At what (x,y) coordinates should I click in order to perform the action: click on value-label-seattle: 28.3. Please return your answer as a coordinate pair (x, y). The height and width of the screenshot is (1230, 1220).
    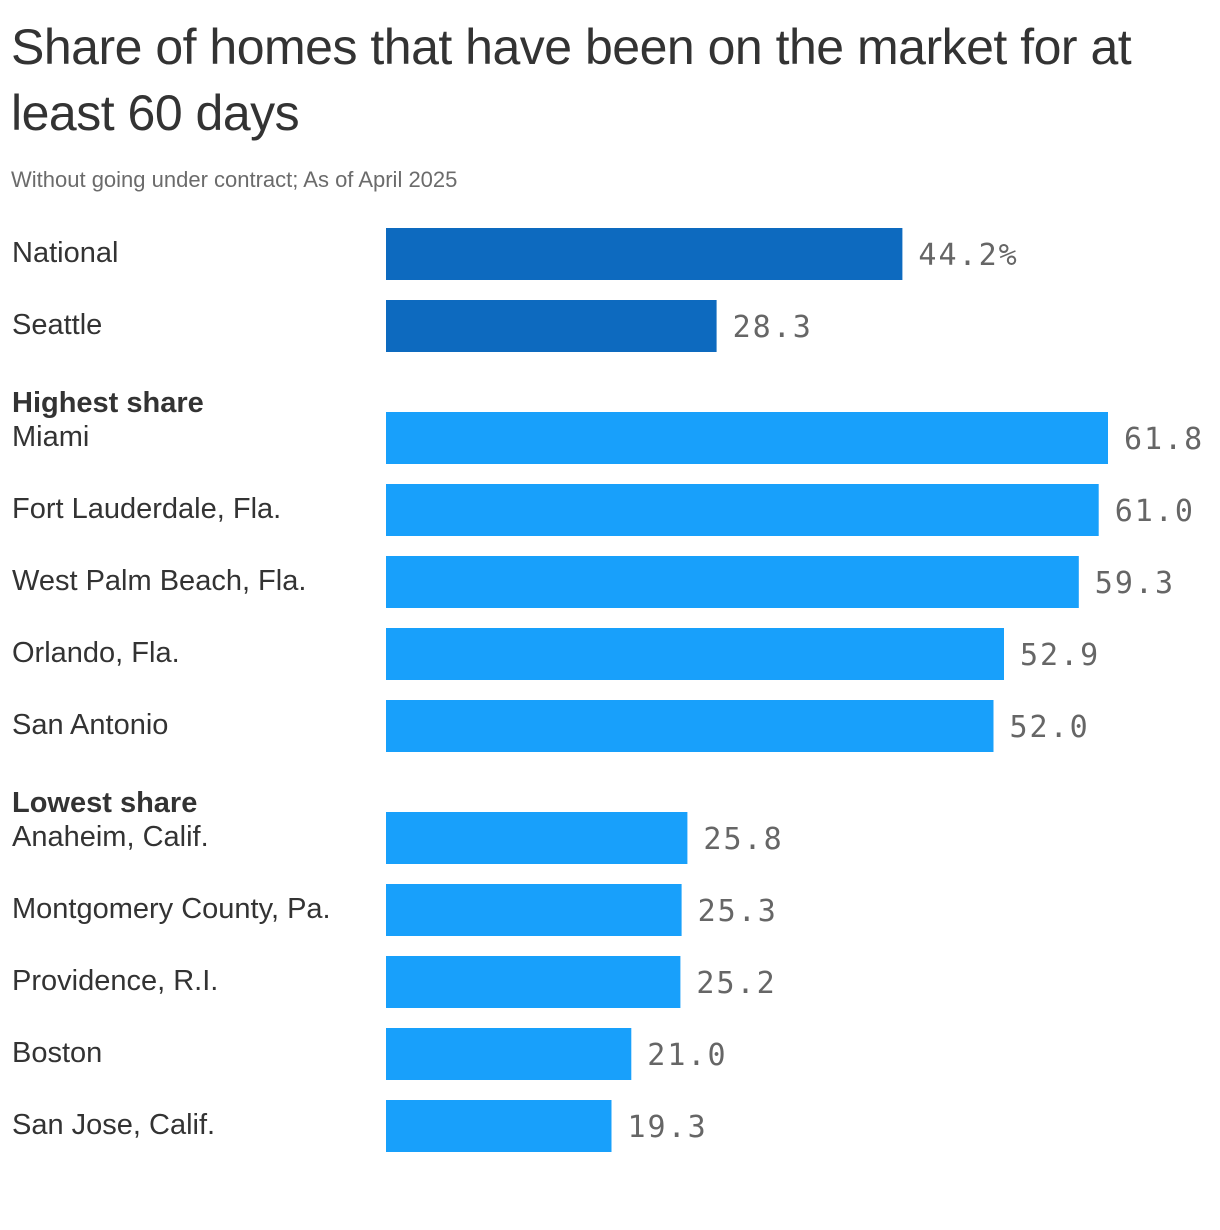
    Looking at the image, I should click on (773, 327).